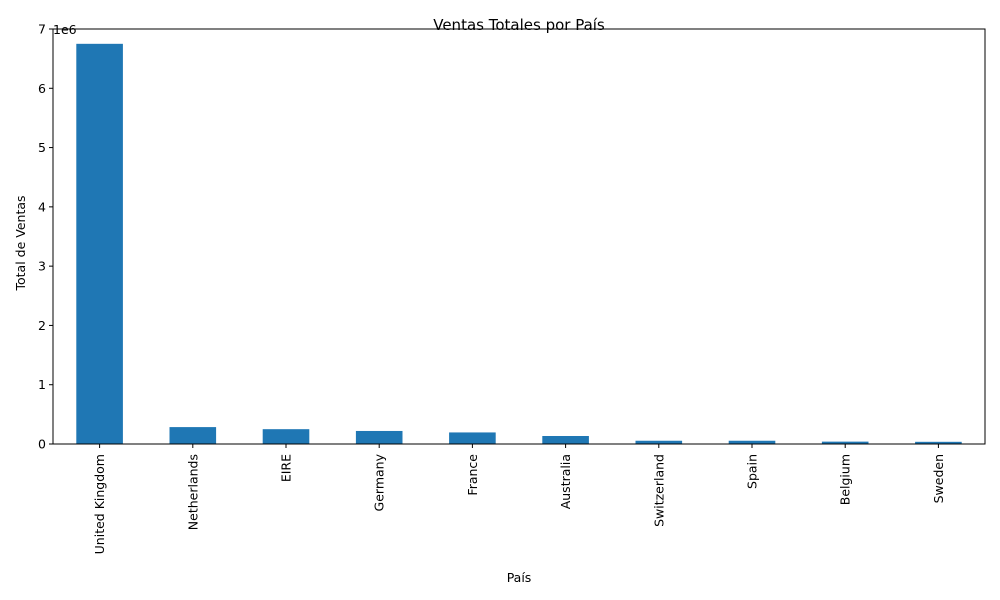 Image resolution: width=1000 pixels, height=600 pixels. I want to click on y-tick-label: 0, so click(42, 444).